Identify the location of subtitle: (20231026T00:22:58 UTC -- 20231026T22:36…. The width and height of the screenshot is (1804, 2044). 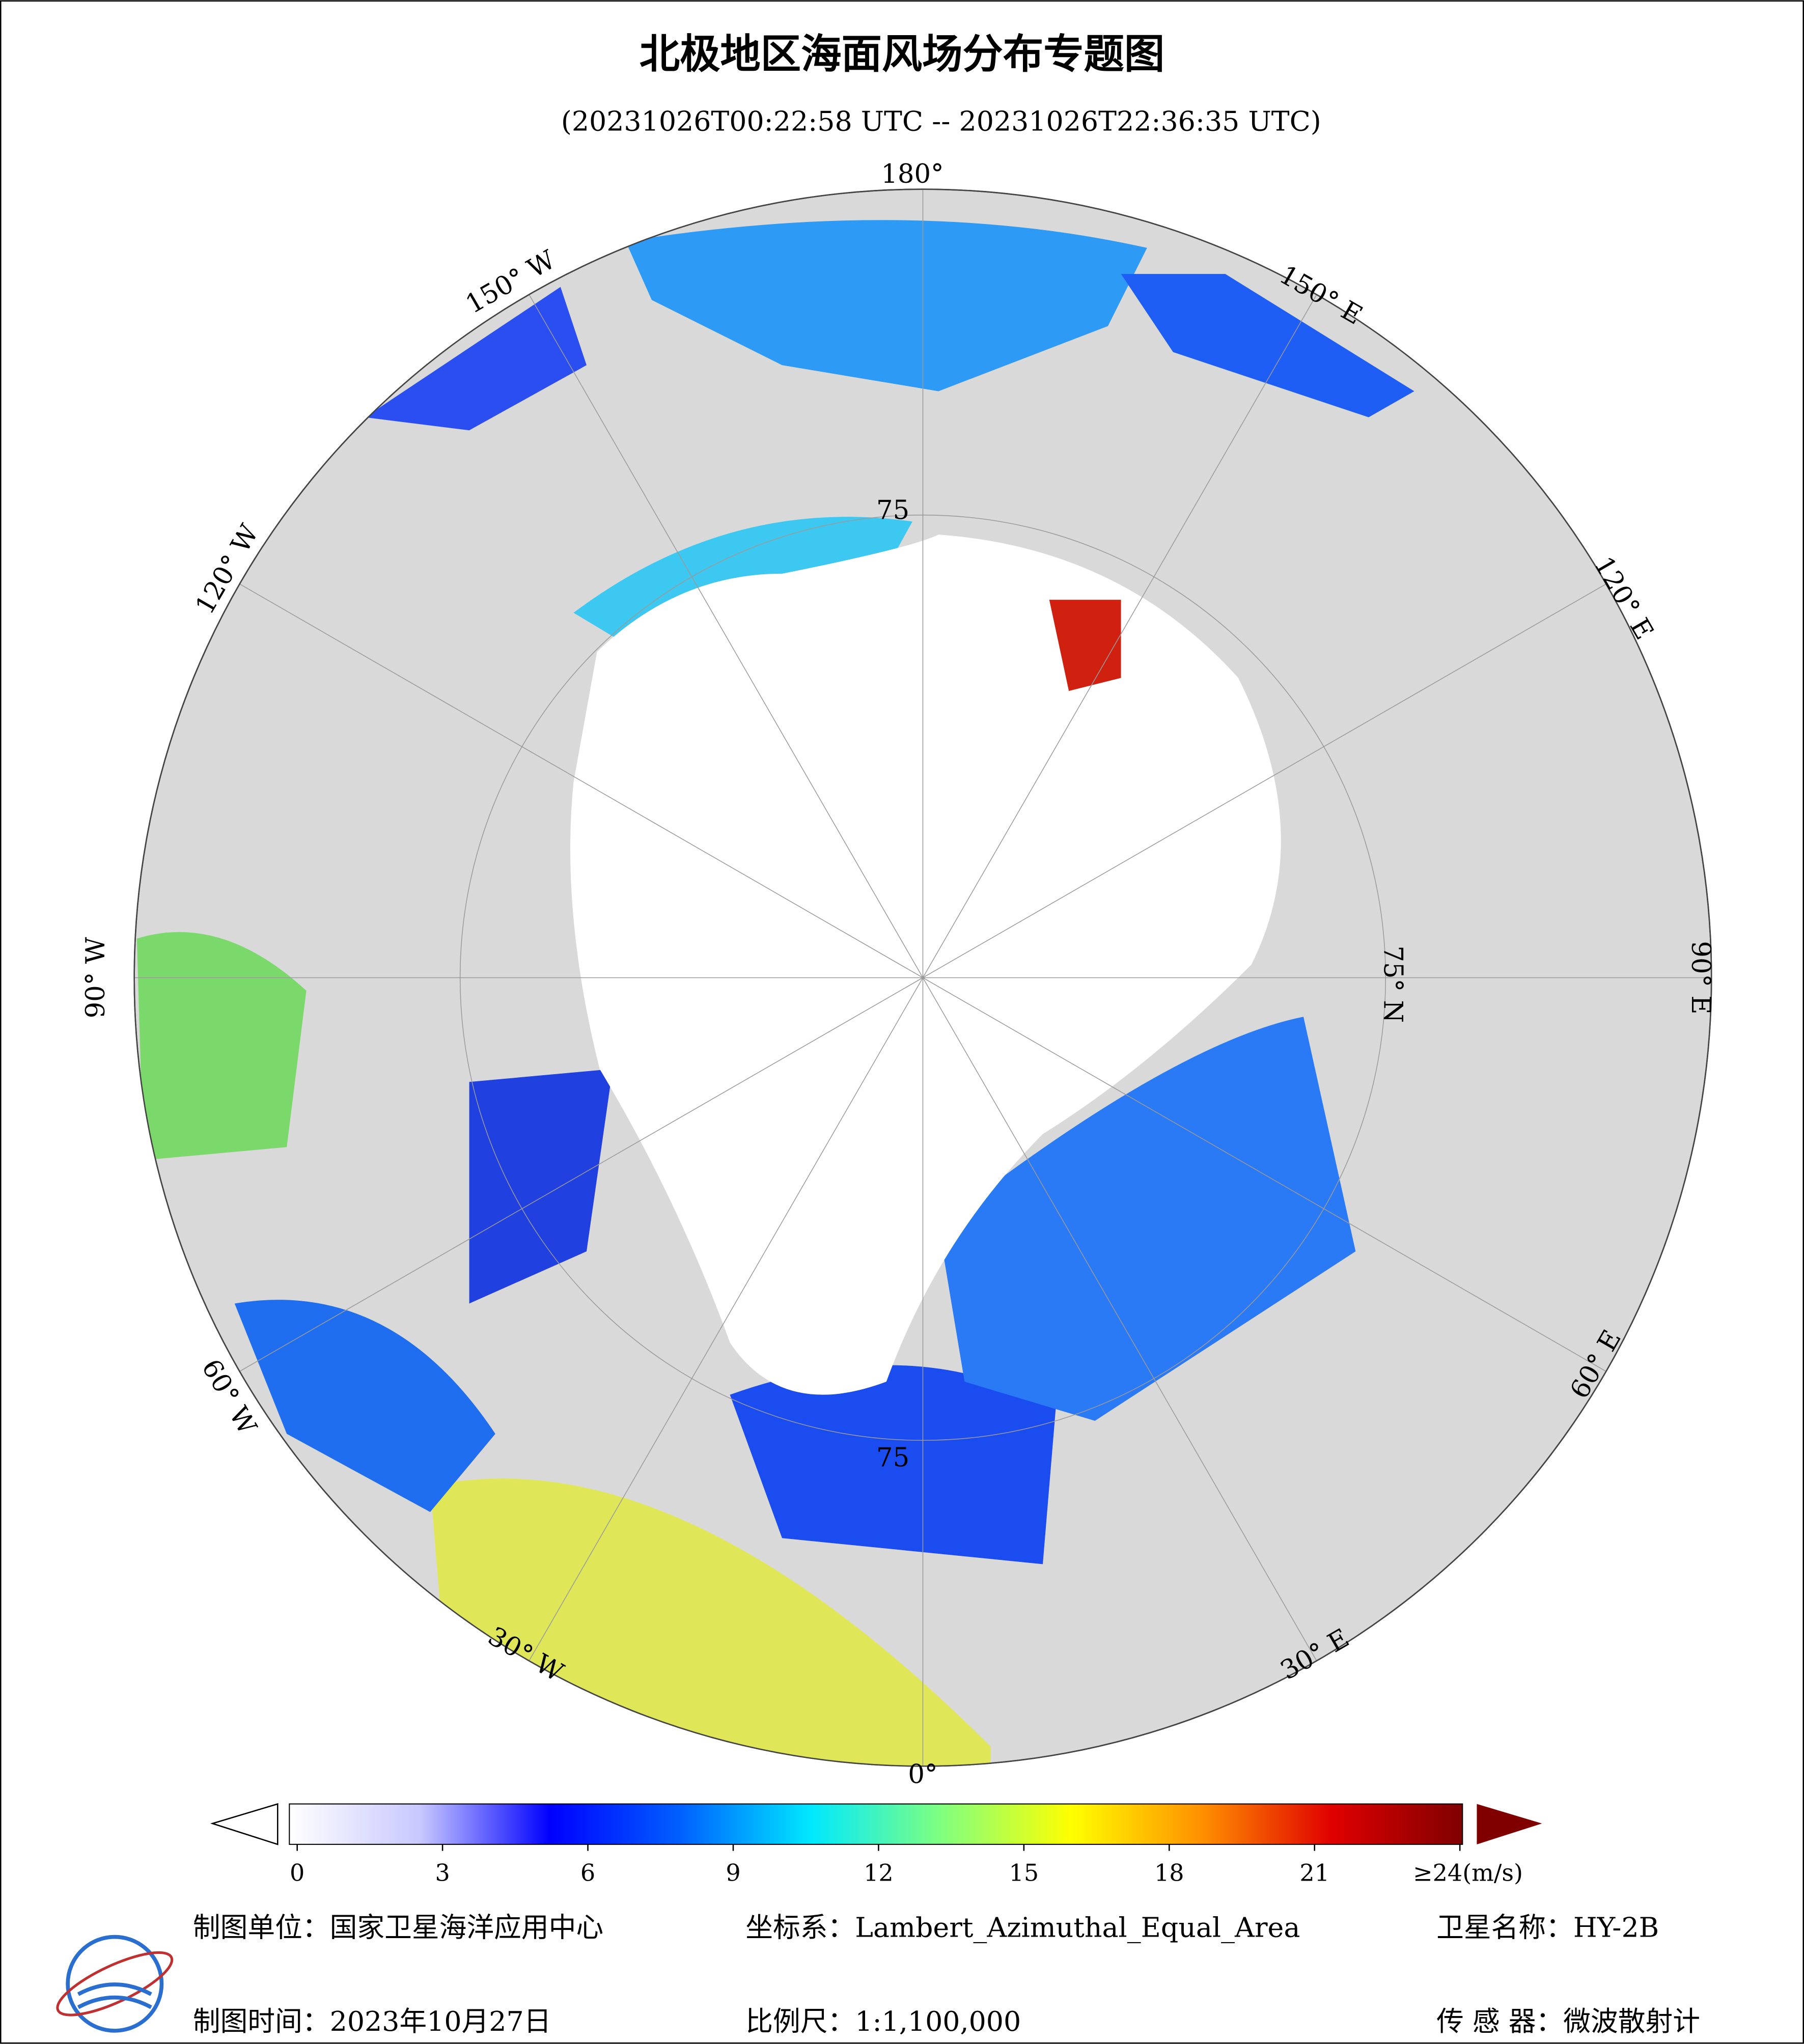
(941, 121).